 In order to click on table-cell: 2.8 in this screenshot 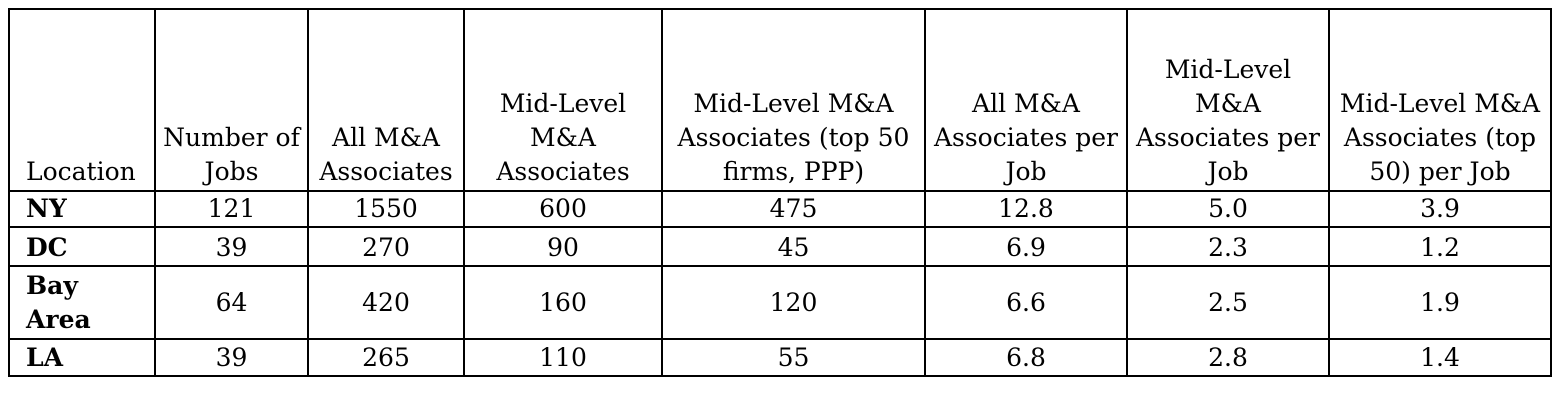, I will do `click(1228, 357)`.